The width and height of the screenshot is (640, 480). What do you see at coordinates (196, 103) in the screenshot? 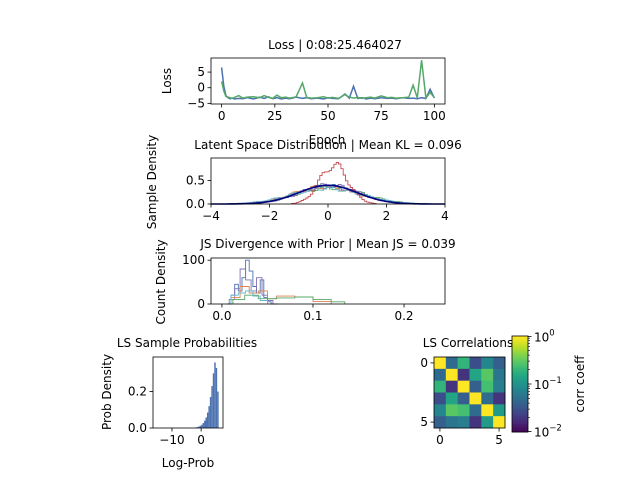
I see `y-tick-label: −5` at bounding box center [196, 103].